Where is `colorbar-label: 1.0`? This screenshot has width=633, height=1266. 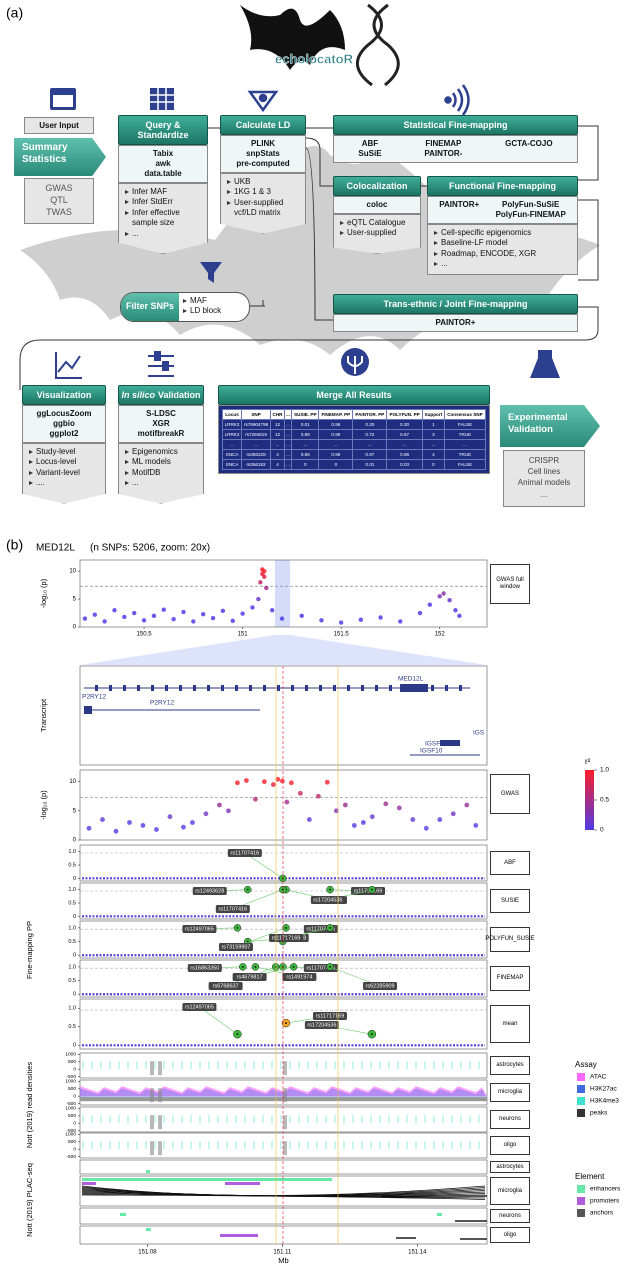 colorbar-label: 1.0 is located at coordinates (604, 770).